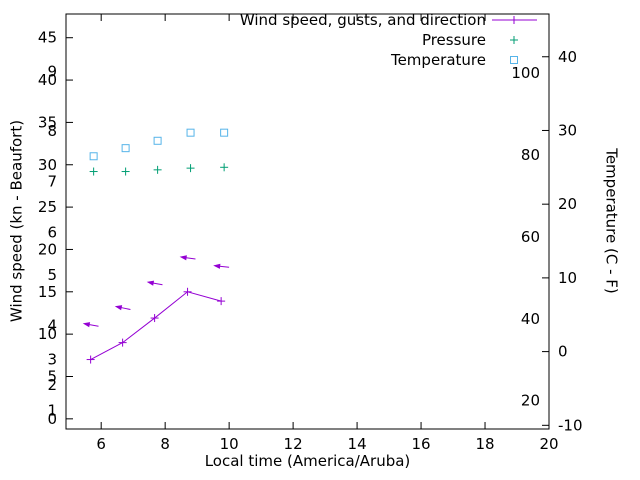 The image size is (640, 480). What do you see at coordinates (293, 444) in the screenshot?
I see `x-tick-label: 12` at bounding box center [293, 444].